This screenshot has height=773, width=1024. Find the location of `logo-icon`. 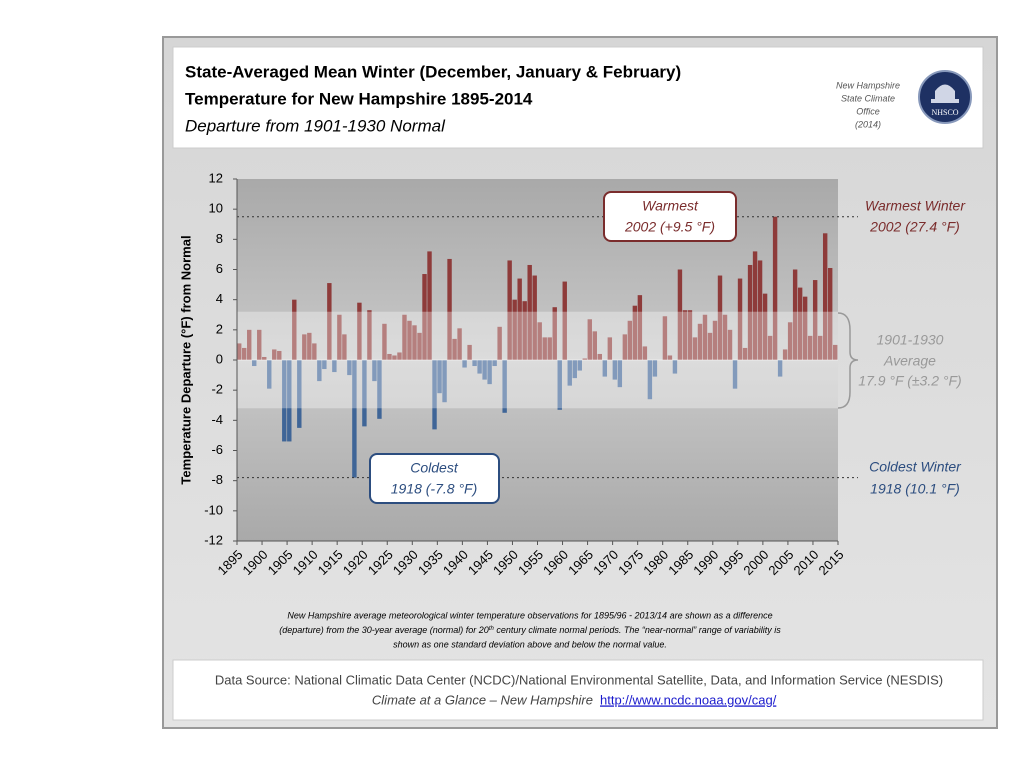

logo-icon is located at coordinates (945, 93).